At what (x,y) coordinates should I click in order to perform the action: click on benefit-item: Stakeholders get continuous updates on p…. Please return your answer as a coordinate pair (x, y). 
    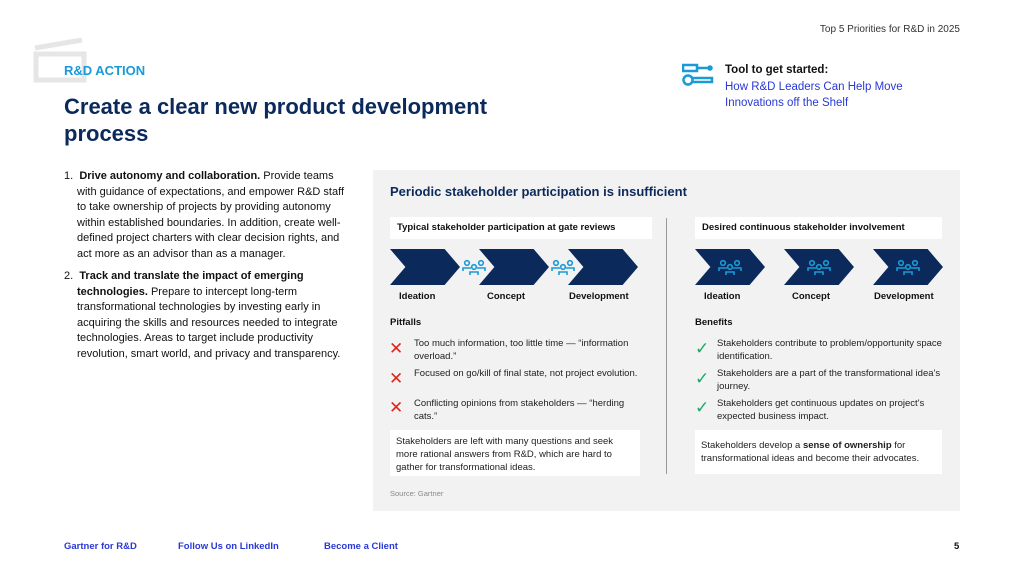
    Looking at the image, I should click on (821, 410).